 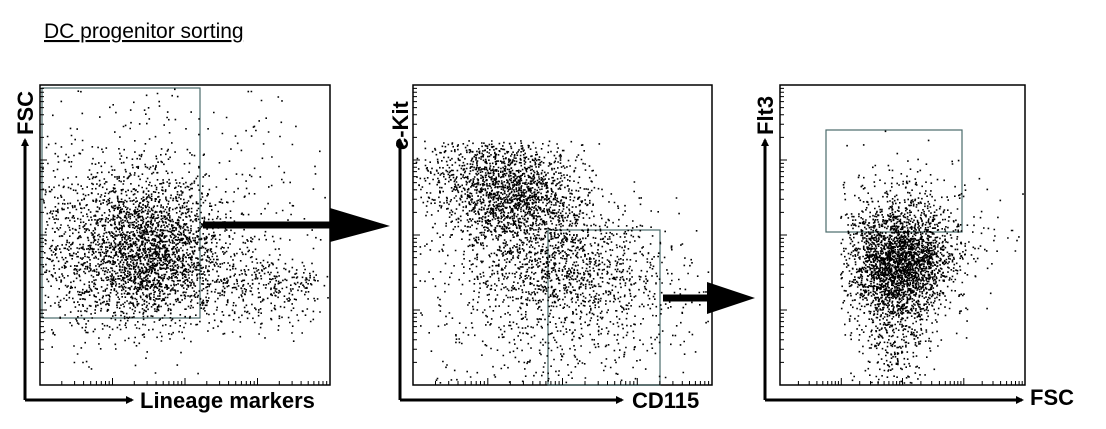 What do you see at coordinates (400, 125) in the screenshot?
I see `y-axis-label: c-Kit` at bounding box center [400, 125].